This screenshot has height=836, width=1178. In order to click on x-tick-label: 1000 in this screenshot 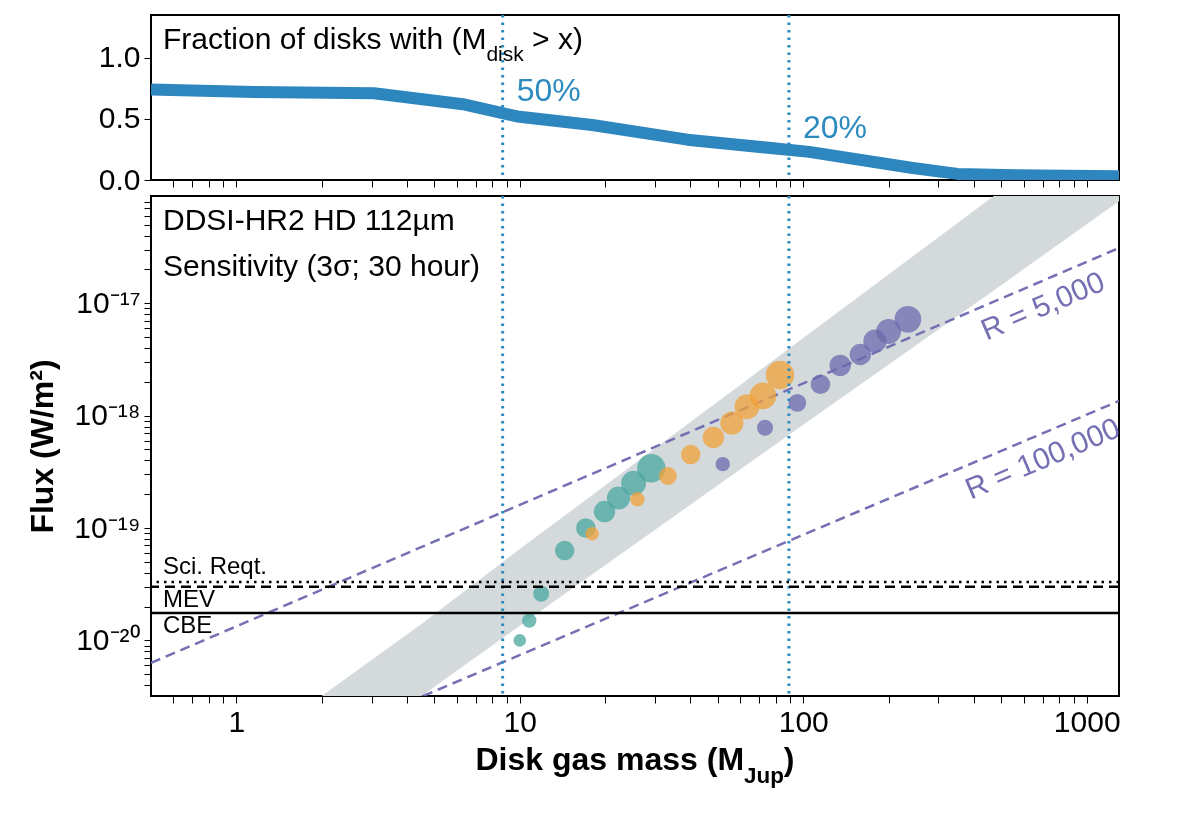, I will do `click(1087, 721)`.